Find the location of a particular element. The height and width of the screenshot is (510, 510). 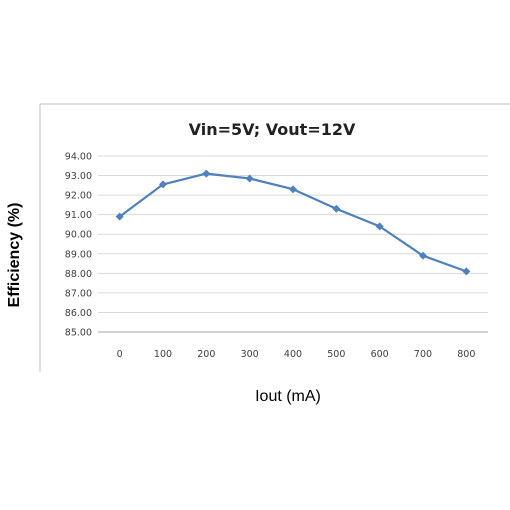

y-tick-label: 90.00 is located at coordinates (78, 235).